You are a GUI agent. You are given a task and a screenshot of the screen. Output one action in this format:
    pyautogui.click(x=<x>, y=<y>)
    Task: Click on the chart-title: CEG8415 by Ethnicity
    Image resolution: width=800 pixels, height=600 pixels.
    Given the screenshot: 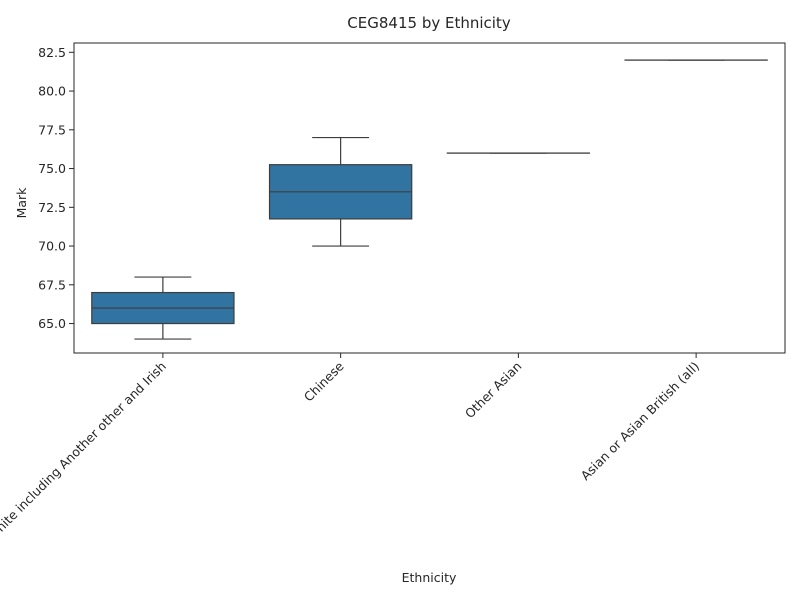 What is the action you would take?
    pyautogui.click(x=429, y=23)
    